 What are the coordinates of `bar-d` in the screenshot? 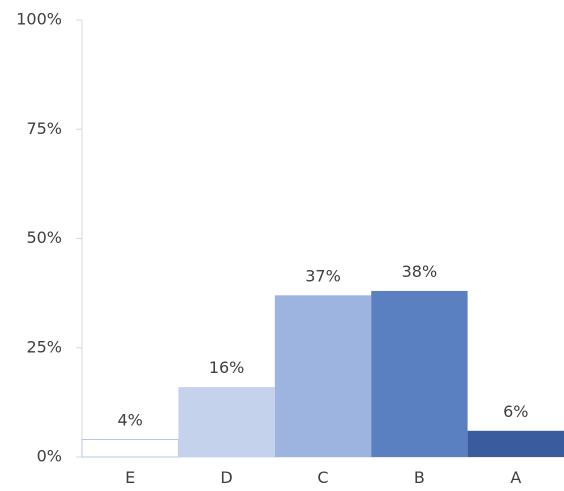 It's located at (226, 422).